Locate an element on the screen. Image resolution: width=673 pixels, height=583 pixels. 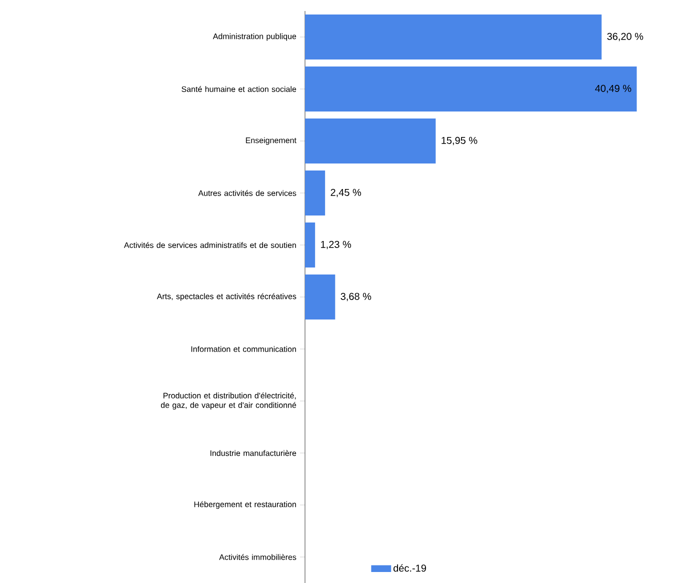
y-tick-label: Production et distribution d'électricité, de gaz, de vapeur et d'air conditionné is located at coordinates (228, 401).